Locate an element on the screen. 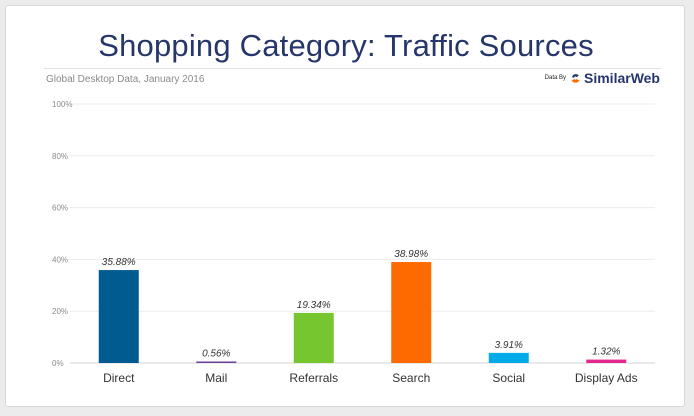 This screenshot has height=416, width=694. x-tick-label: Referrals is located at coordinates (313, 378).